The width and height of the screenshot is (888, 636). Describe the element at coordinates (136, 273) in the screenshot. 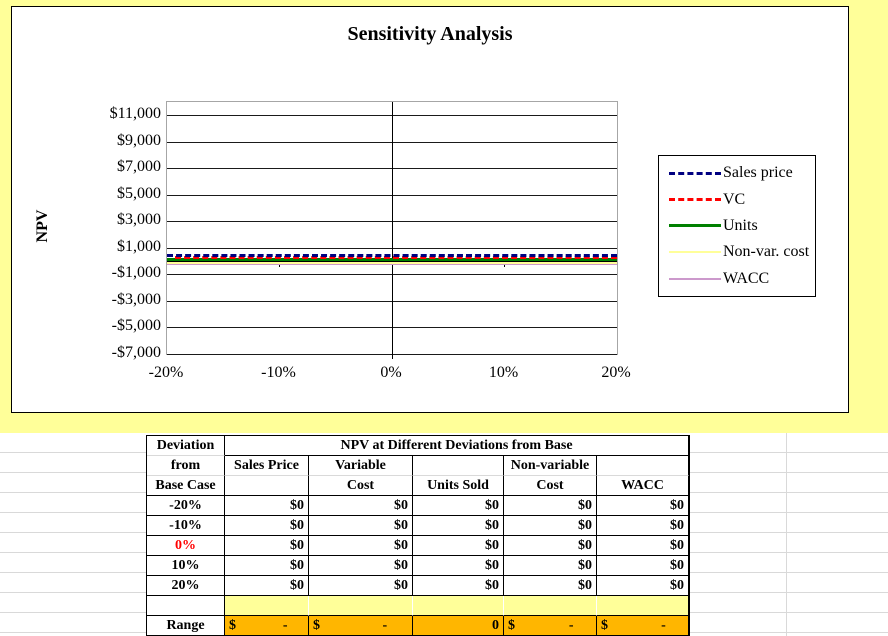

I see `y-axis-tick-label: -$1,000` at that location.